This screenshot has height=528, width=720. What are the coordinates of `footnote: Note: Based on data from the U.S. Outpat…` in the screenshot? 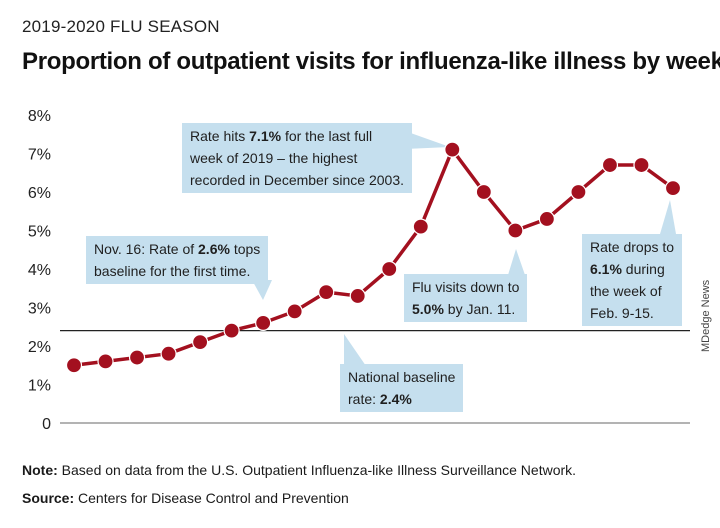 It's located at (299, 470).